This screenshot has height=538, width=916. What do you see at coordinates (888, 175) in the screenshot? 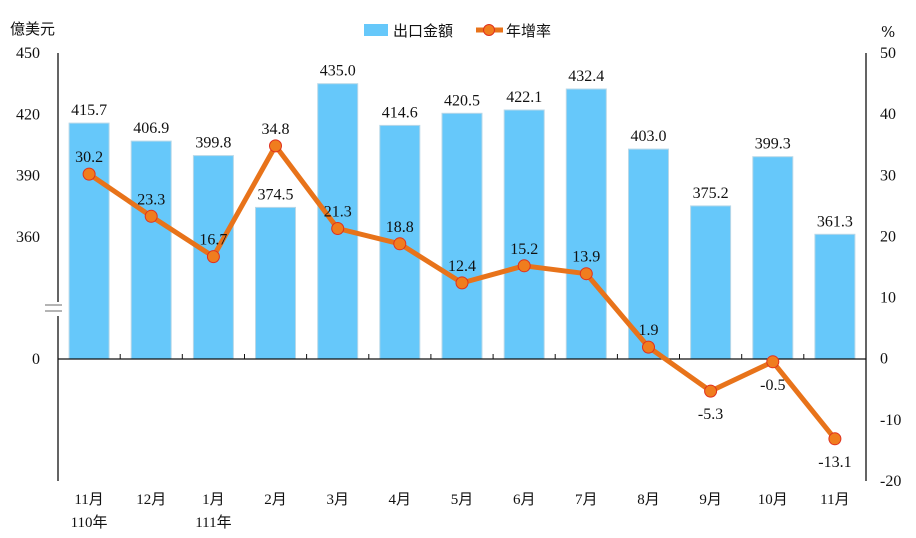
I see `right-axis-tick-label: 30` at bounding box center [888, 175].